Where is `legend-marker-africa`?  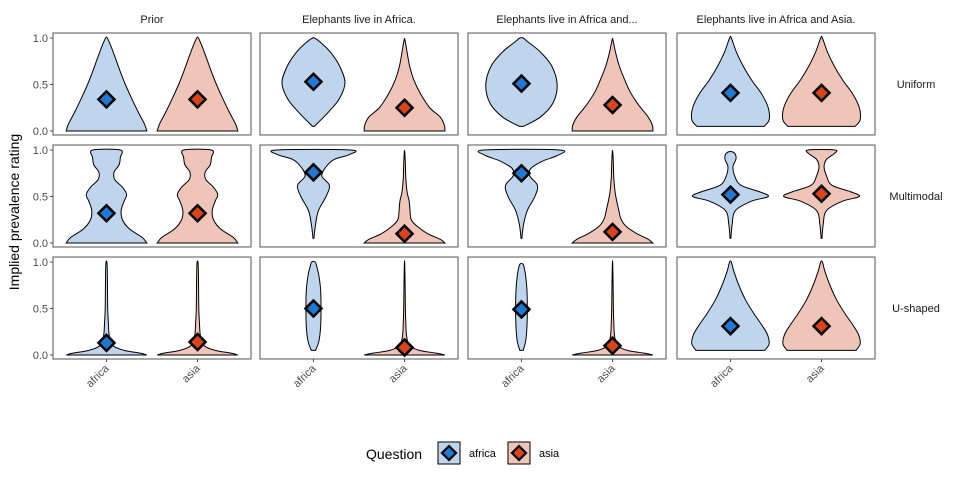 legend-marker-africa is located at coordinates (449, 453).